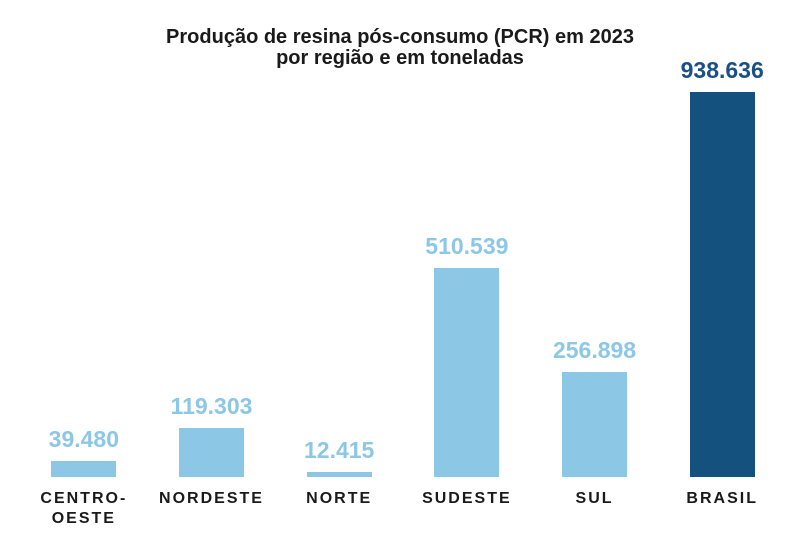 Image resolution: width=800 pixels, height=536 pixels. What do you see at coordinates (339, 498) in the screenshot?
I see `category-label-norte: NORTE` at bounding box center [339, 498].